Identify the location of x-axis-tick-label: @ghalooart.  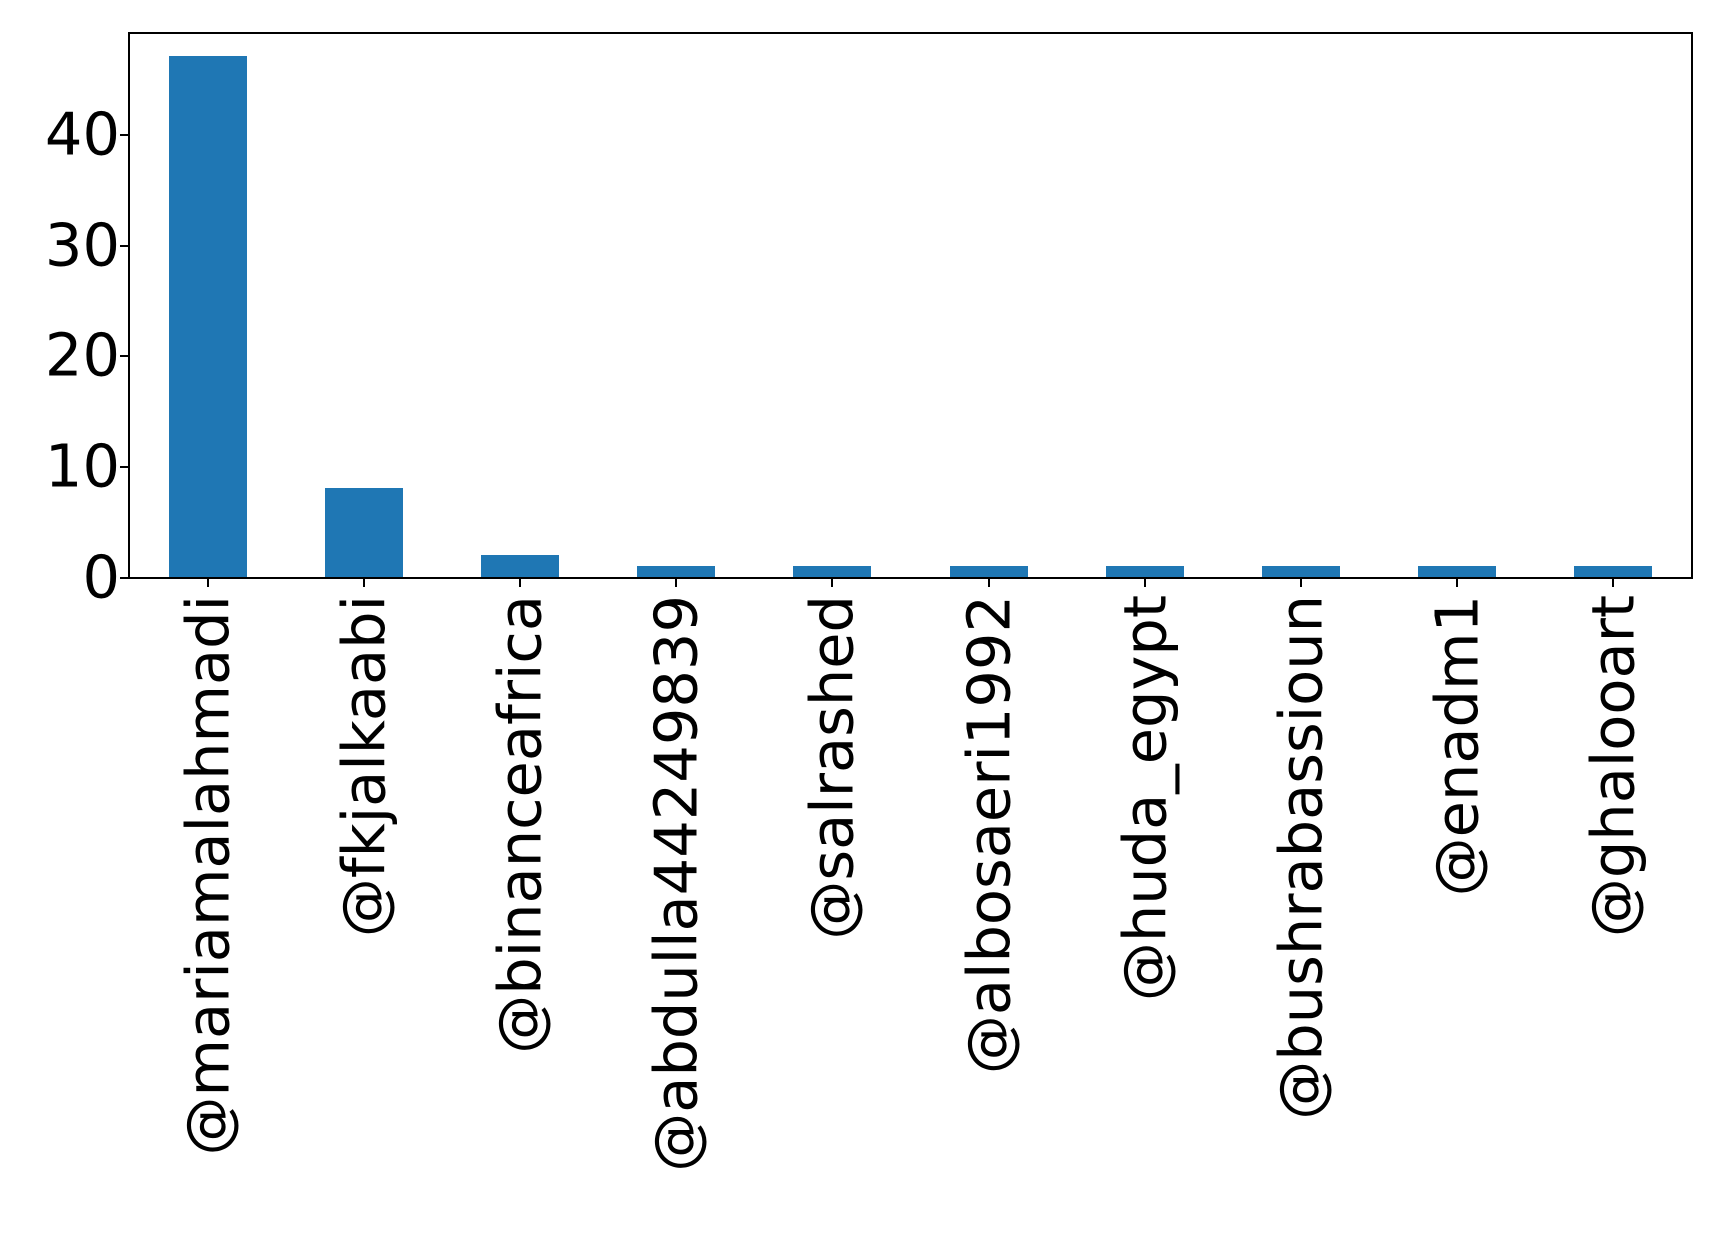
(1613, 766).